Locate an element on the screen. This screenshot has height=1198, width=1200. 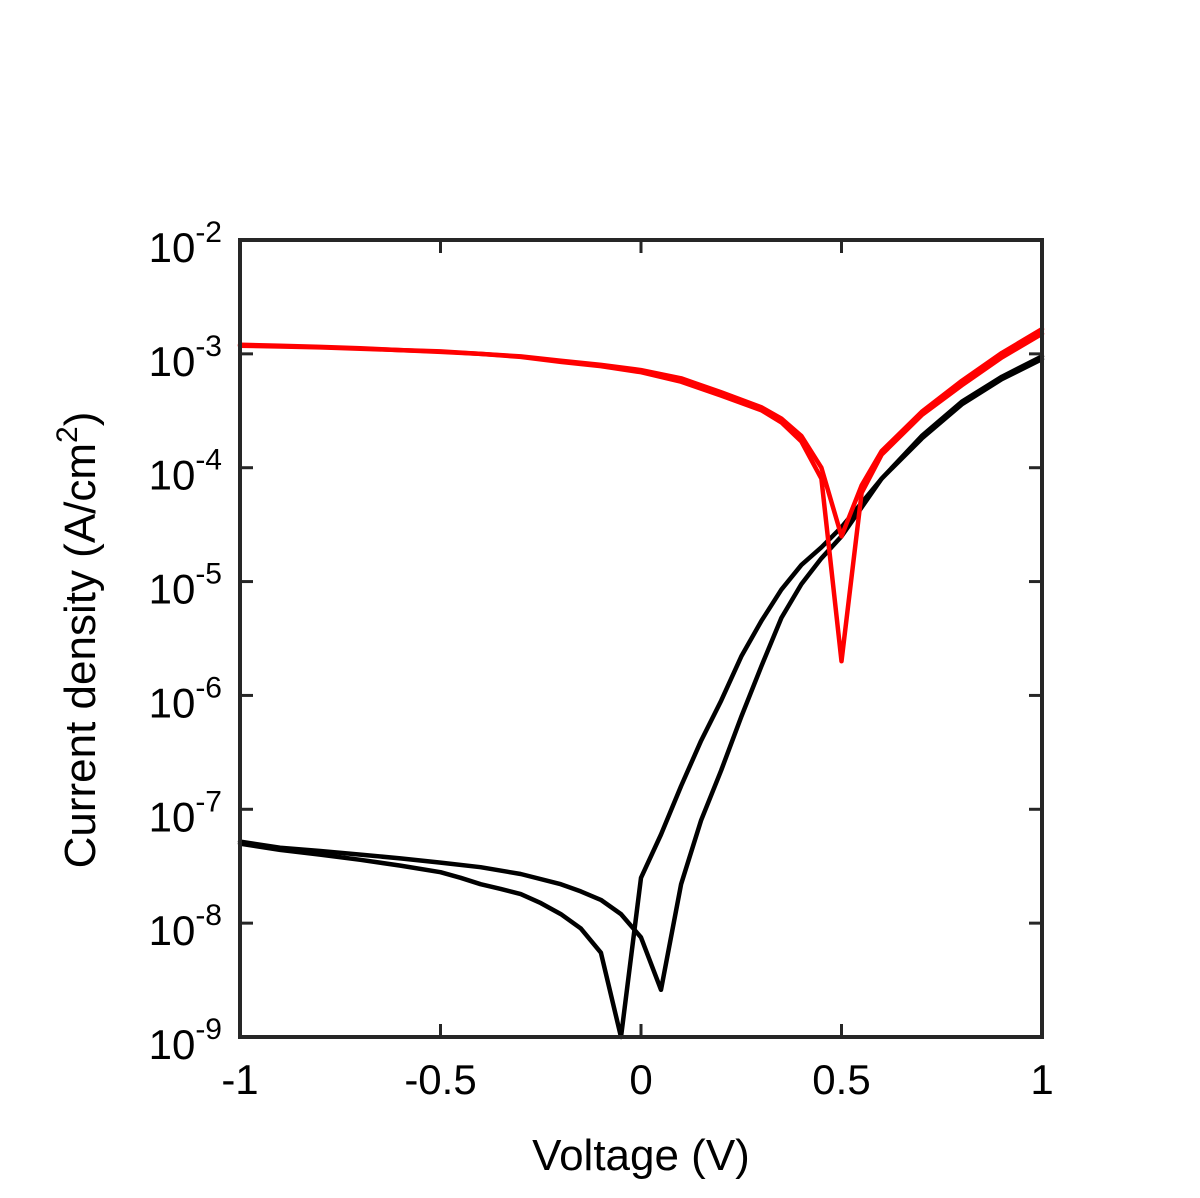
x-tick-label: 0 is located at coordinates (640, 1079).